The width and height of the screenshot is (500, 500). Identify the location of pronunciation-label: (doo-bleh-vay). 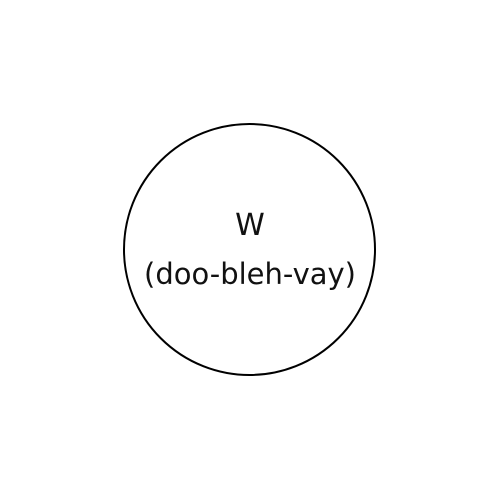
(250, 274).